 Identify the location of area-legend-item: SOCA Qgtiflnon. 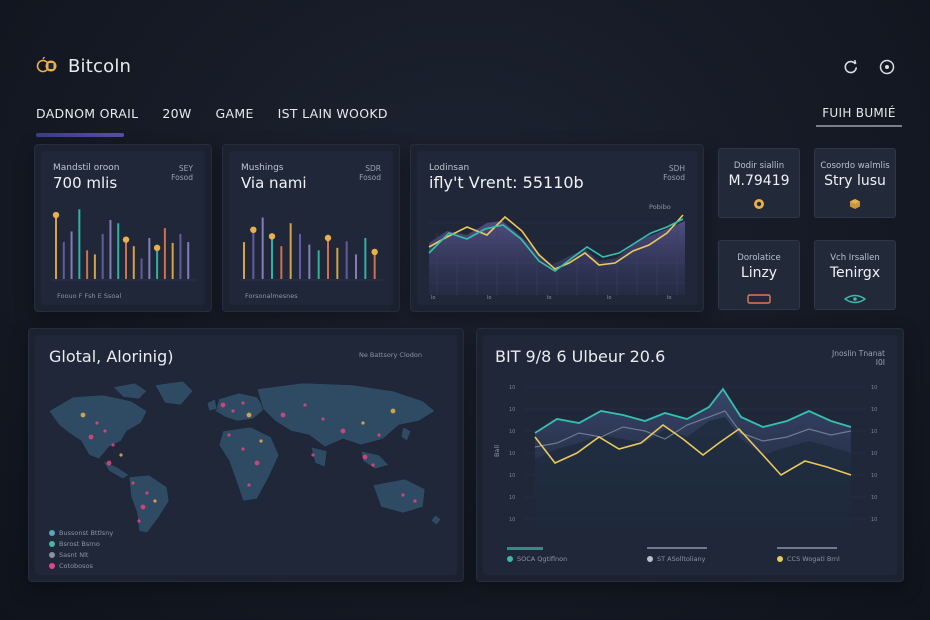
(537, 559).